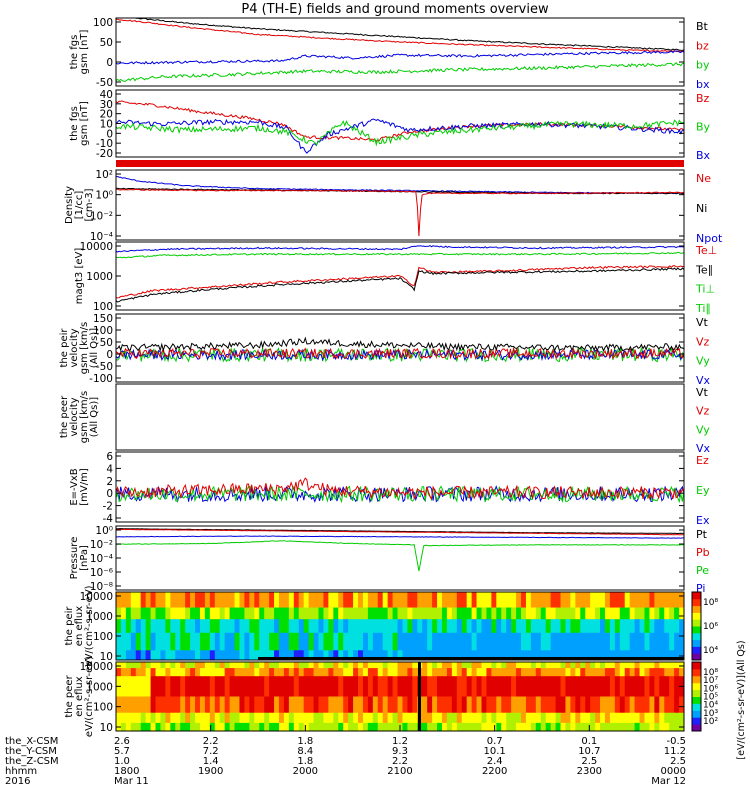 The width and height of the screenshot is (750, 804). Describe the element at coordinates (710, 681) in the screenshot. I see `colorbar-tick-label: 10⁷` at that location.